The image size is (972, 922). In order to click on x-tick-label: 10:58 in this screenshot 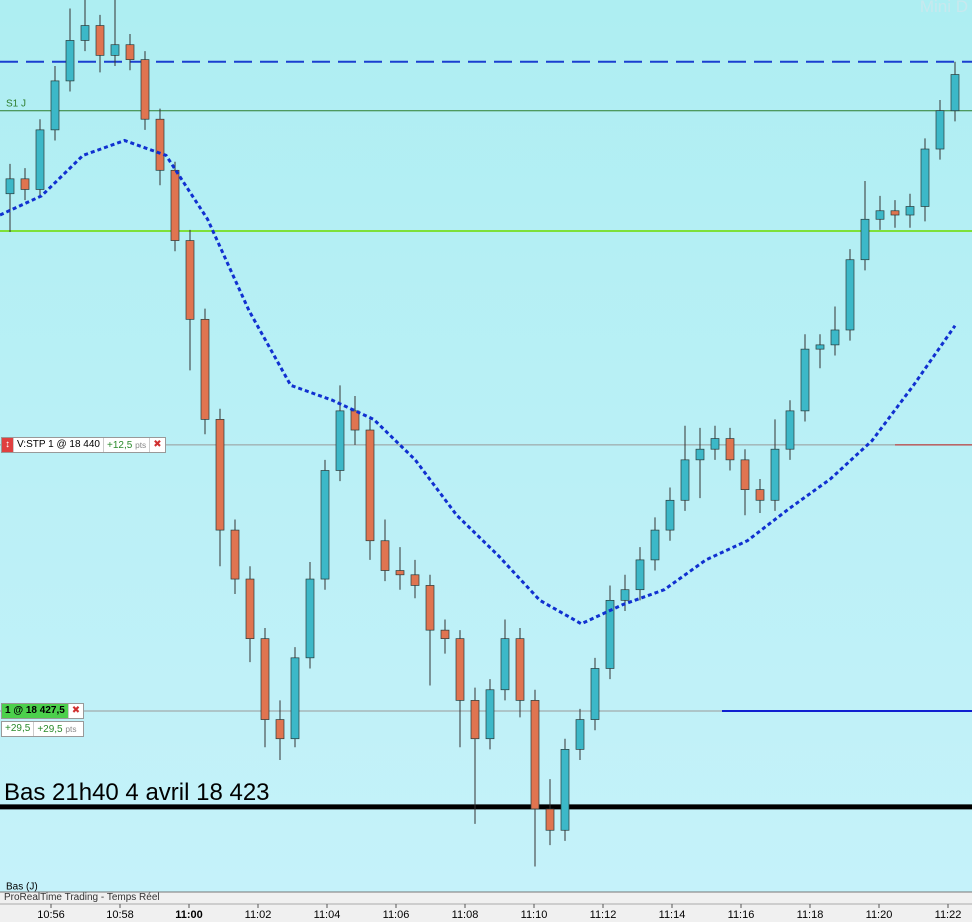, I will do `click(120, 915)`.